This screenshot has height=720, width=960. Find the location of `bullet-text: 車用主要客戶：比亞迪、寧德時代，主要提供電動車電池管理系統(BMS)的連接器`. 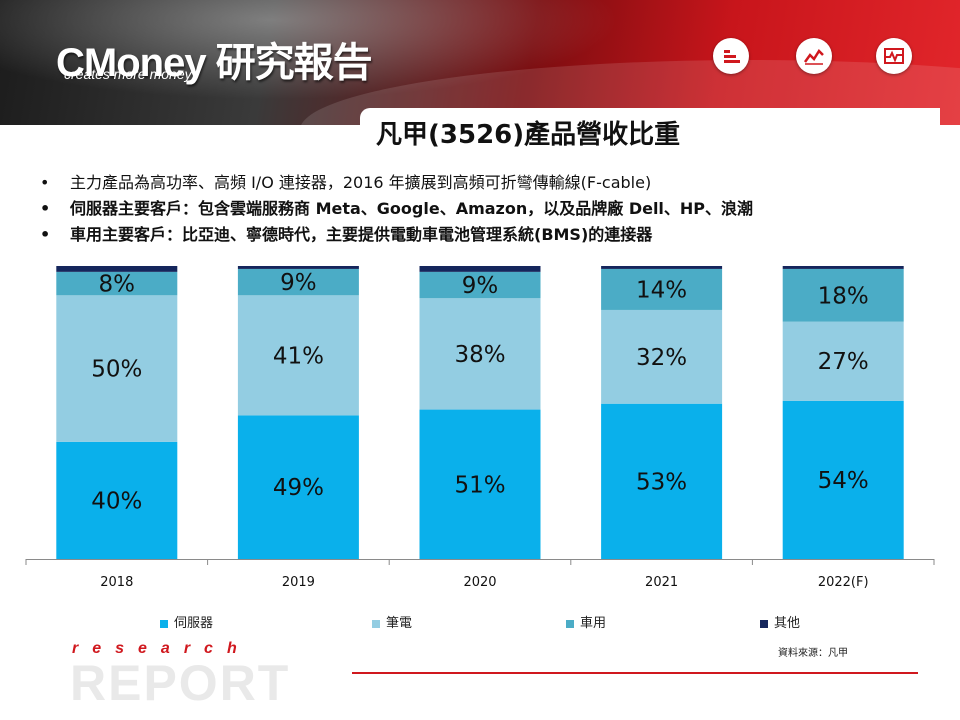

bullet-text: 車用主要客戶：比亞迪、寧德時代，主要提供電動車電池管理系統(BMS)的連接器 is located at coordinates (361, 234).